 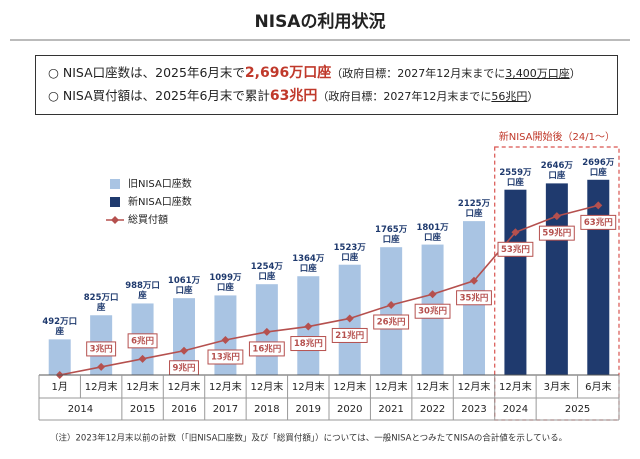 I want to click on value-label: 59兆円, so click(x=556, y=233).